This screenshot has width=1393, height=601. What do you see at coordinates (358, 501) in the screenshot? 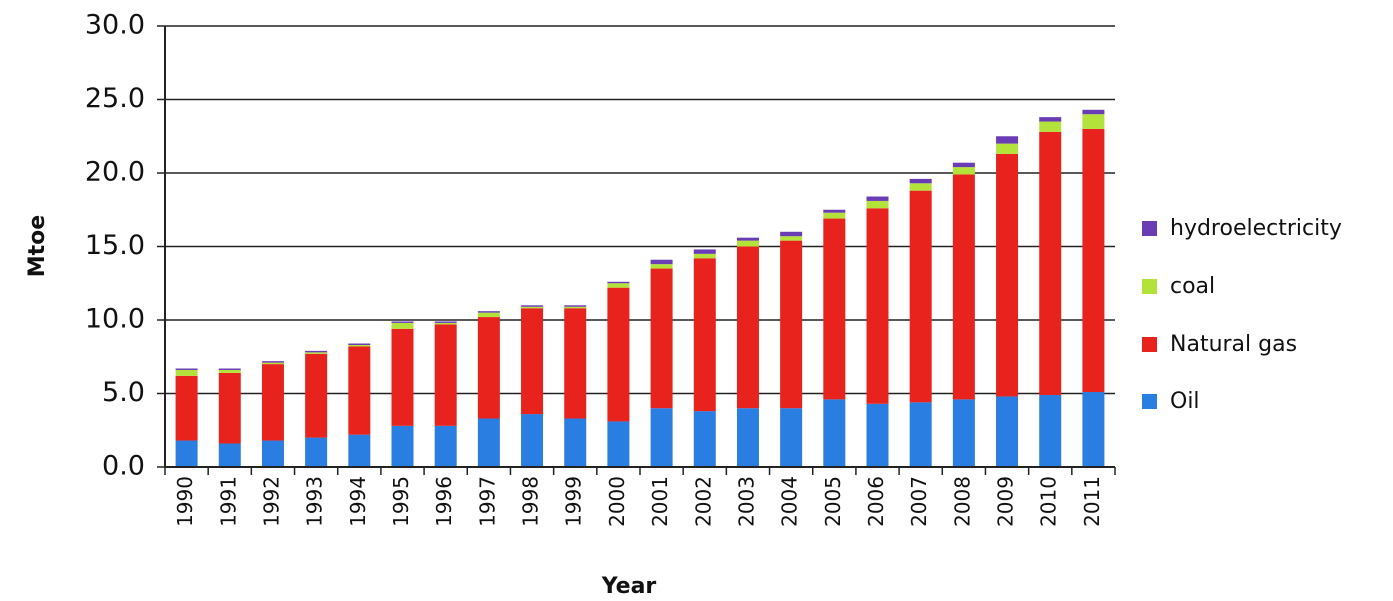
I see `x-tick-label: 1994` at bounding box center [358, 501].